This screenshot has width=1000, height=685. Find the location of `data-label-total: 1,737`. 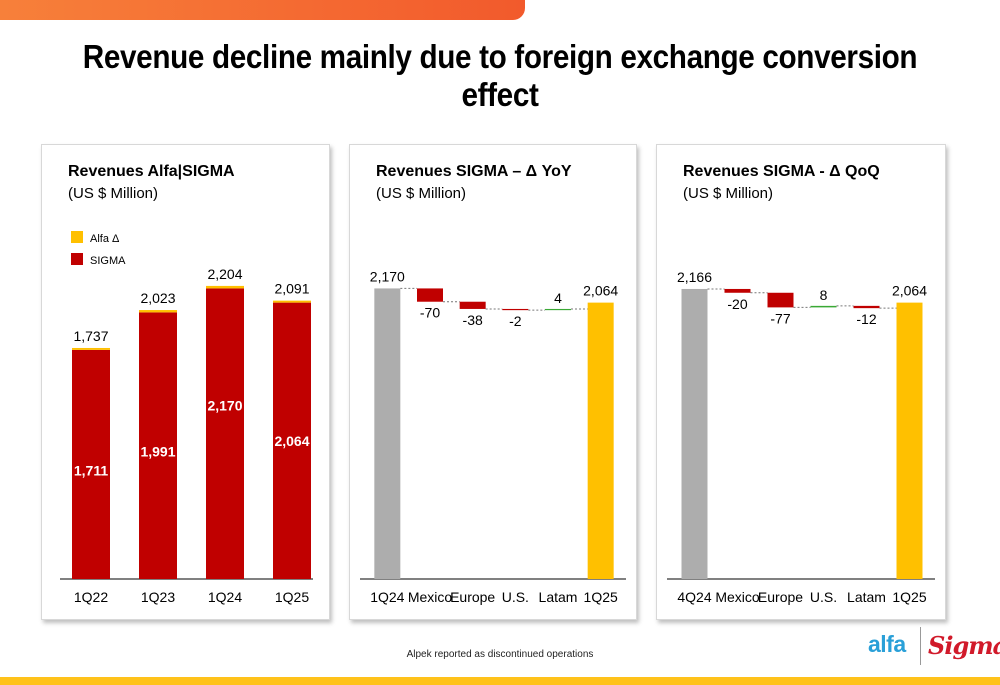

data-label-total: 1,737 is located at coordinates (90, 336).